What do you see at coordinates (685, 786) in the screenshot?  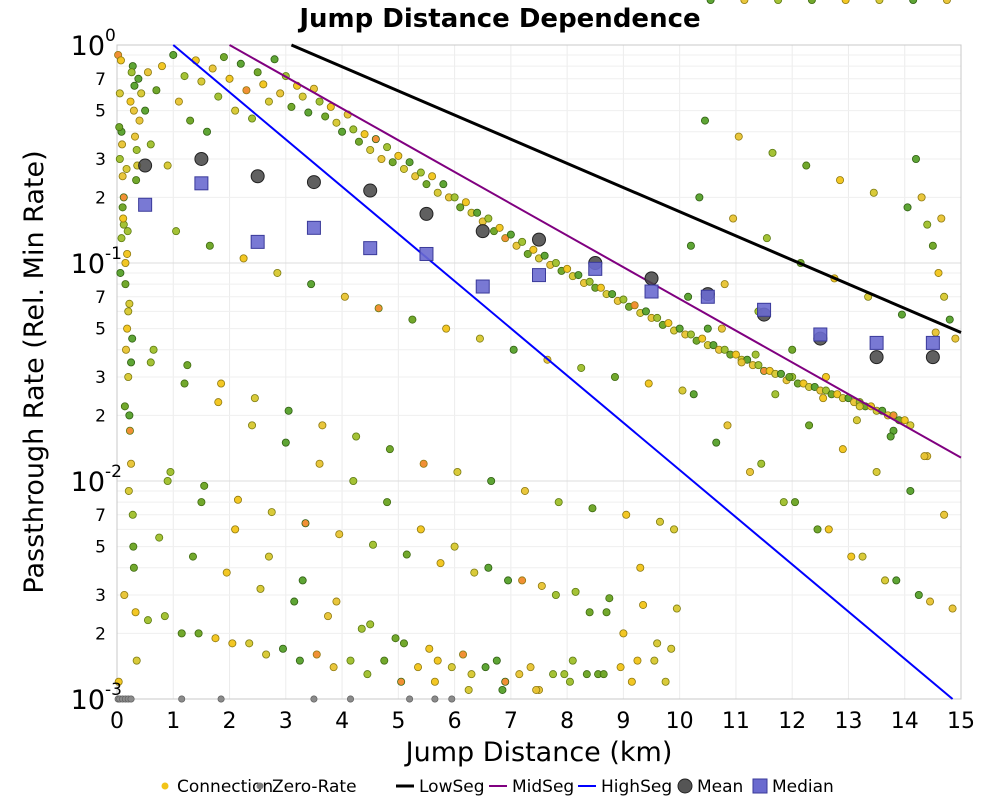 I see `legend-mean-swatch` at bounding box center [685, 786].